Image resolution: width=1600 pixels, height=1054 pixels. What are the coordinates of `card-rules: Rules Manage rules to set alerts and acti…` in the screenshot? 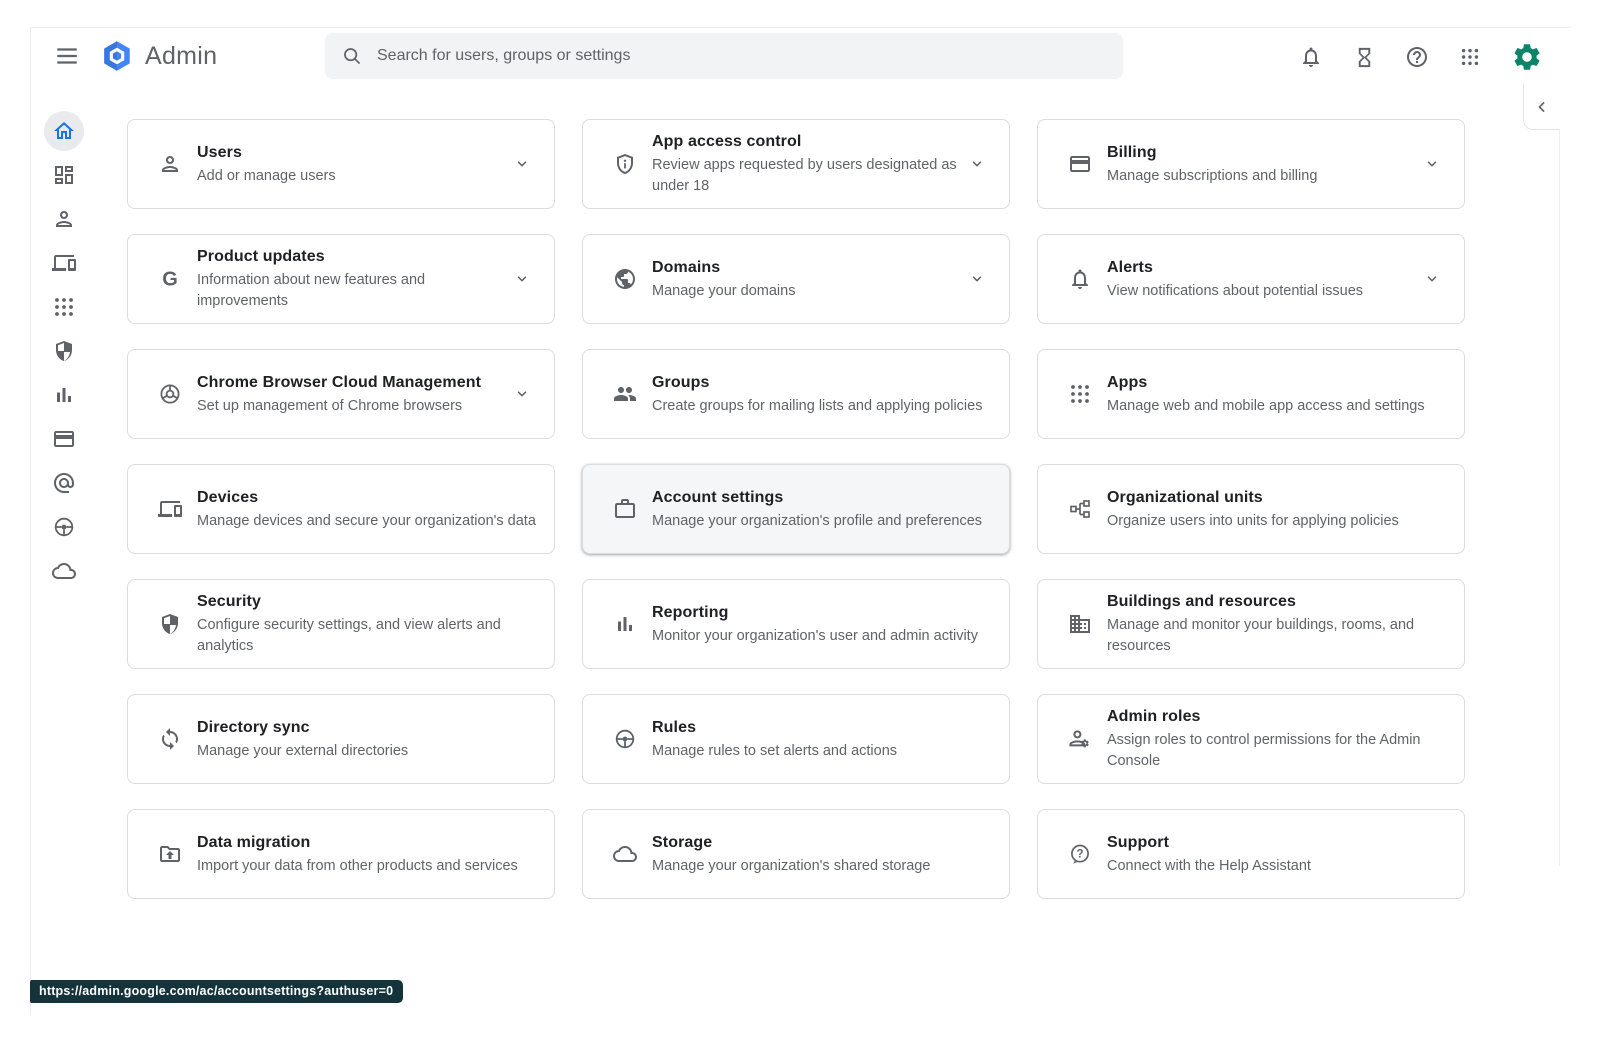 It's located at (796, 739).